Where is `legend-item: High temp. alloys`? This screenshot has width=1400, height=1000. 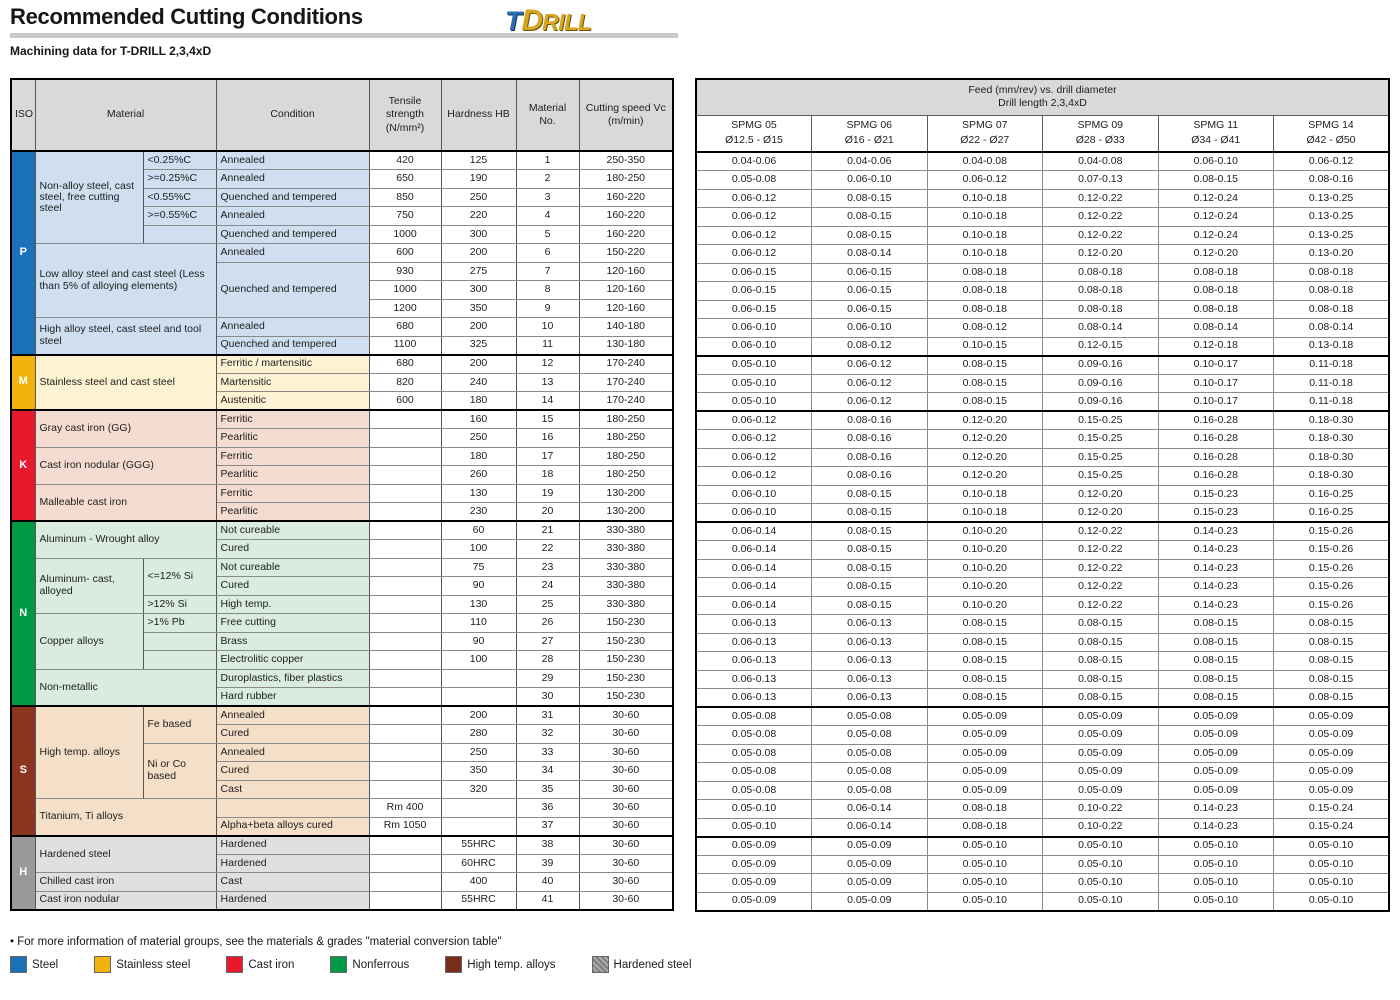
legend-item: High temp. alloys is located at coordinates (500, 964).